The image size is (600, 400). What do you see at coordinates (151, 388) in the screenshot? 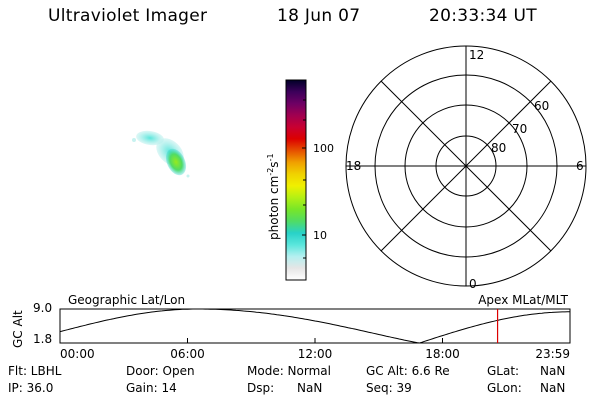
I see `gain-info: Gain: 14` at bounding box center [151, 388].